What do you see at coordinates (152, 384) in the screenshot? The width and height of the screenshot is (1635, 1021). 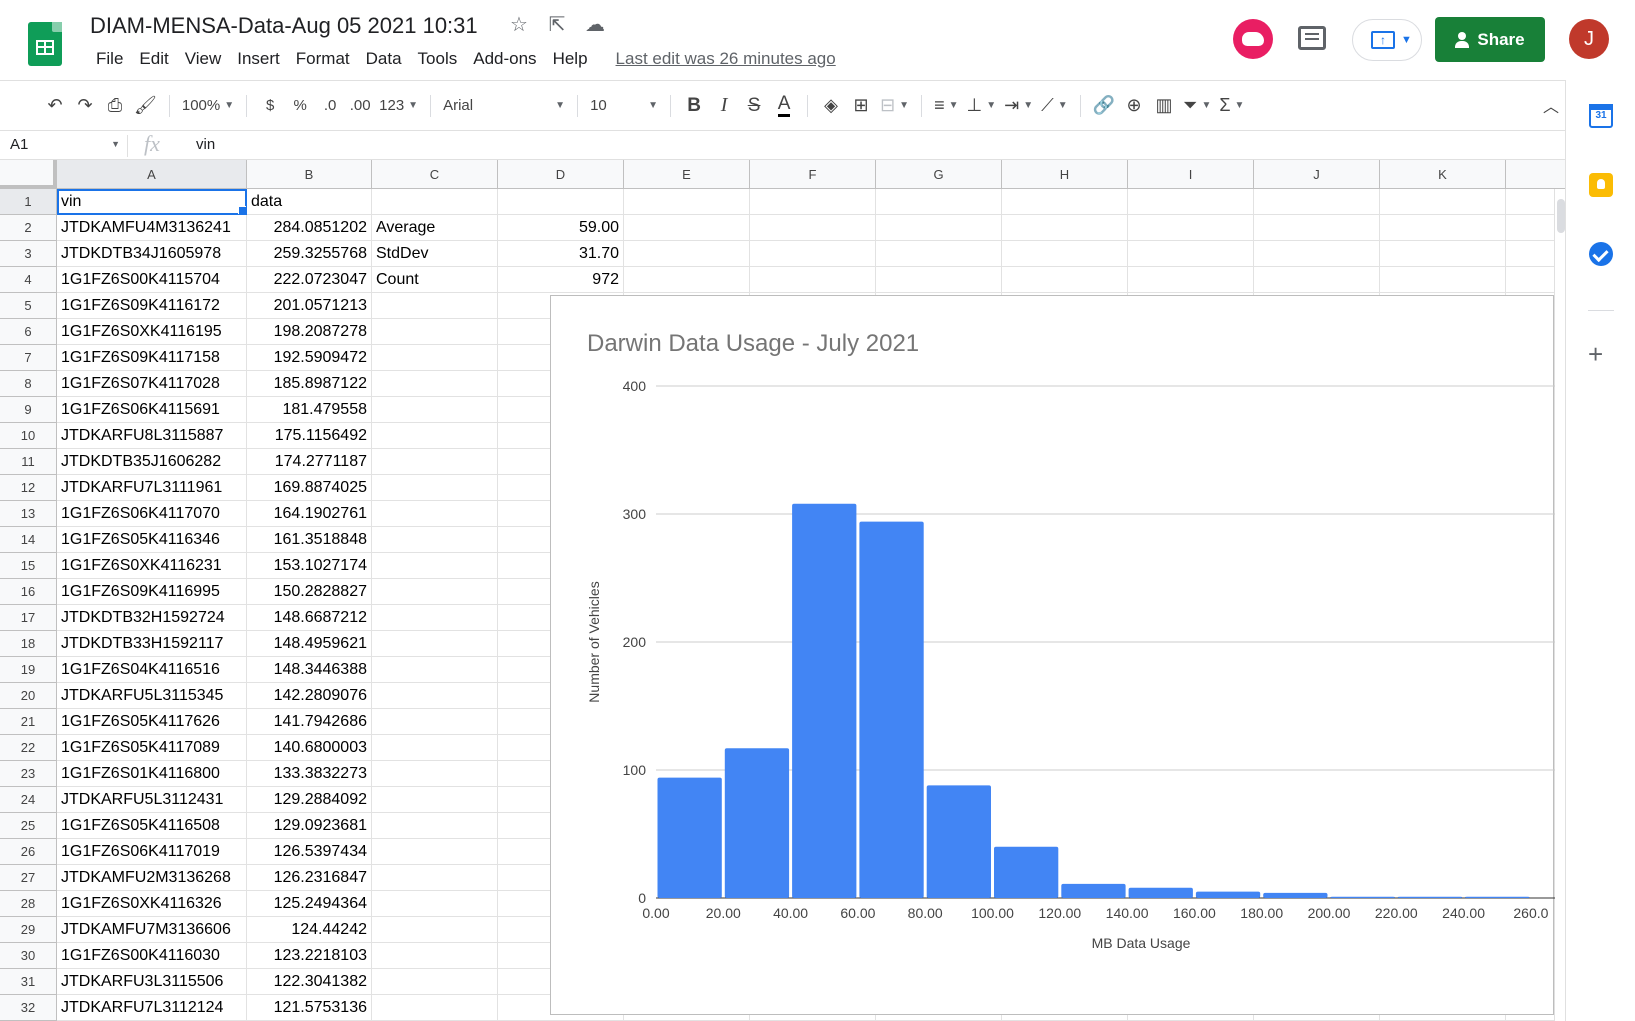 I see `cell: 1G1FZ6S07K4117028` at bounding box center [152, 384].